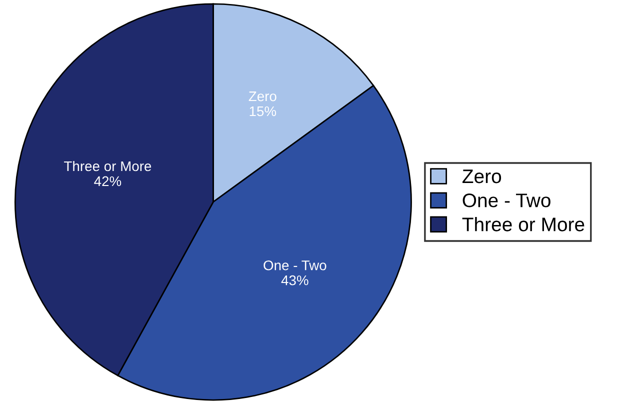 The image size is (618, 404). Describe the element at coordinates (263, 111) in the screenshot. I see `data-label: 15%` at that location.